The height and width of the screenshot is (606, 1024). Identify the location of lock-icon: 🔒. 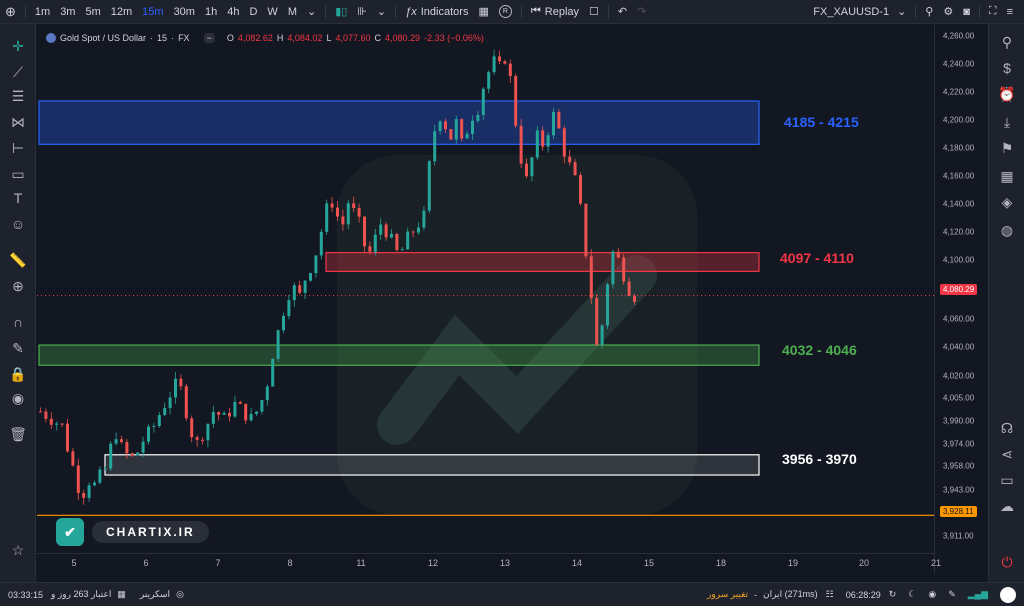
(18, 373).